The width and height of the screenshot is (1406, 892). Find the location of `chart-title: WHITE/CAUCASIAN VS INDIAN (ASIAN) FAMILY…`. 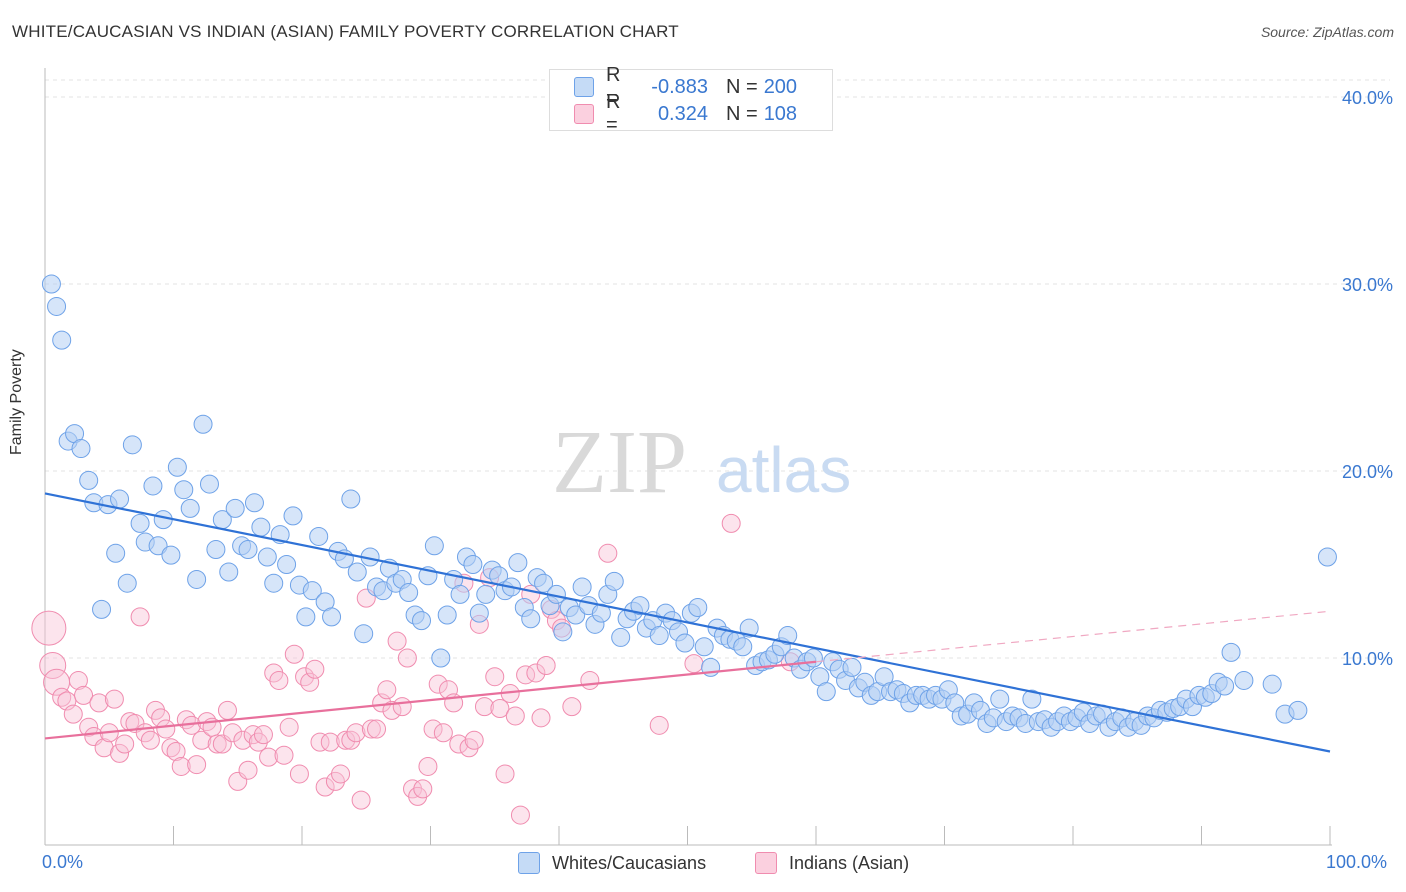

chart-title: WHITE/CAUCASIAN VS INDIAN (ASIAN) FAMILY… is located at coordinates (345, 31).